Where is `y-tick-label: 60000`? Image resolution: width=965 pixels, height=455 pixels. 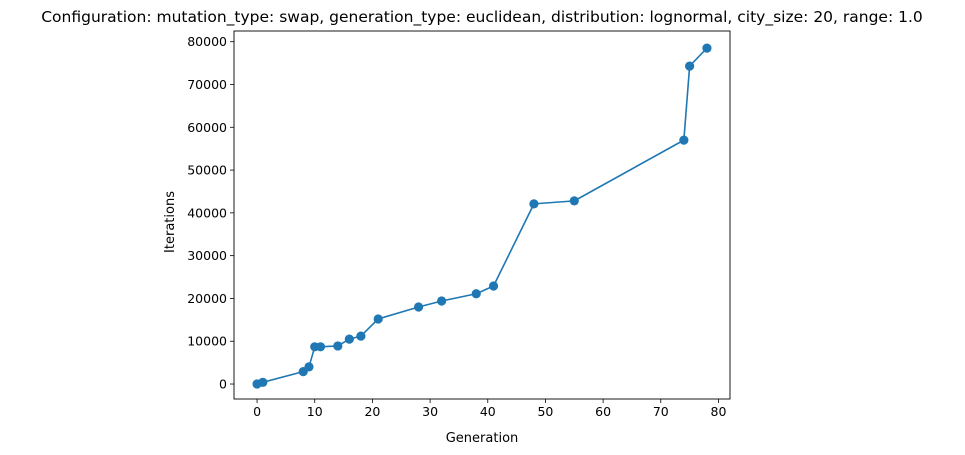 y-tick-label: 60000 is located at coordinates (207, 127).